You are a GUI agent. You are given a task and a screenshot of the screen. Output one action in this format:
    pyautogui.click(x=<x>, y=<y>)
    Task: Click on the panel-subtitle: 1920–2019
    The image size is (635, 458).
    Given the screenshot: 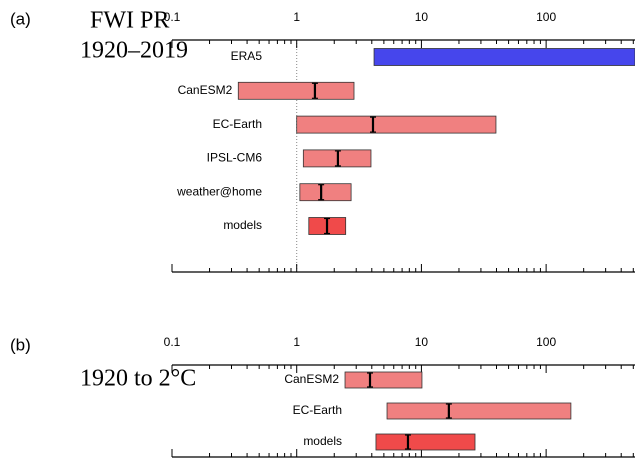 What is the action you would take?
    pyautogui.click(x=134, y=51)
    